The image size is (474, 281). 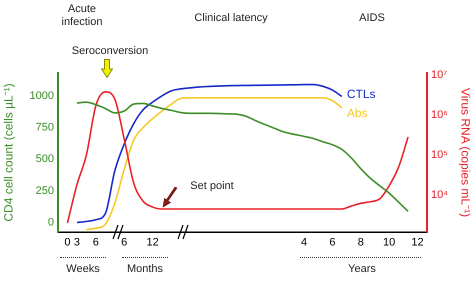 I want to click on text: Clinical latency, so click(x=231, y=18).